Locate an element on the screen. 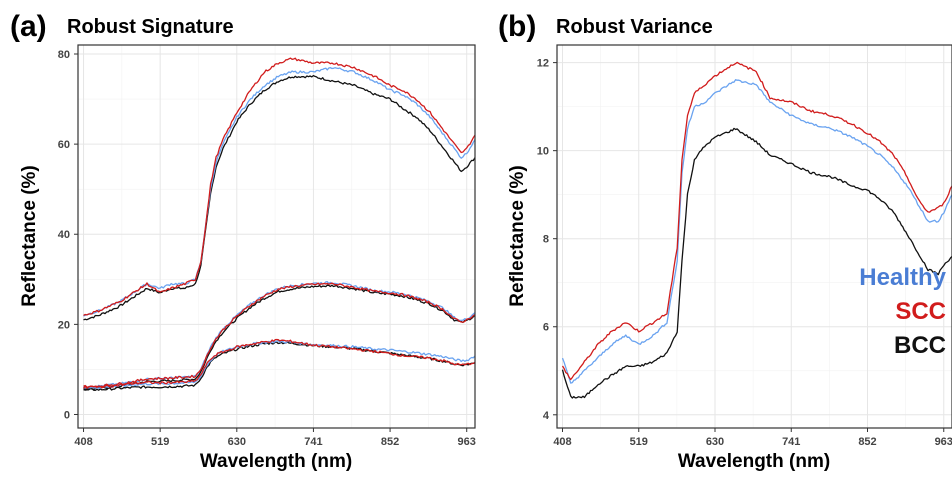 This screenshot has width=952, height=488. legend-label-healthy: Healthy is located at coordinates (902, 277).